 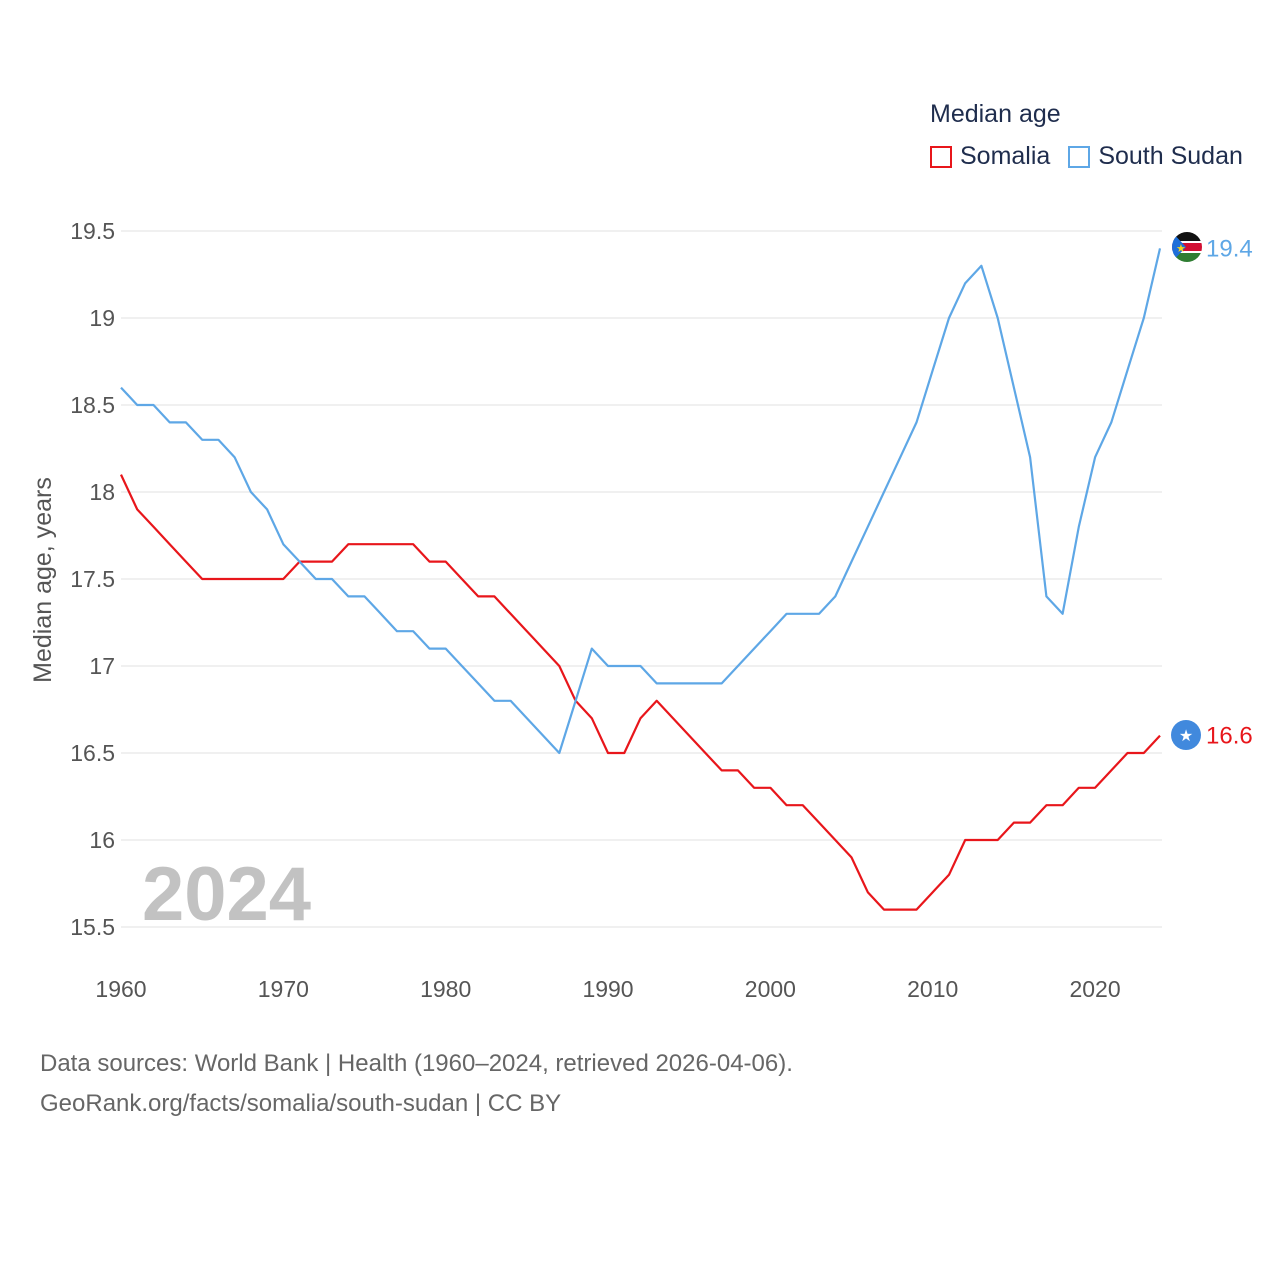 What do you see at coordinates (92, 231) in the screenshot?
I see `y-tick-label: 19.5` at bounding box center [92, 231].